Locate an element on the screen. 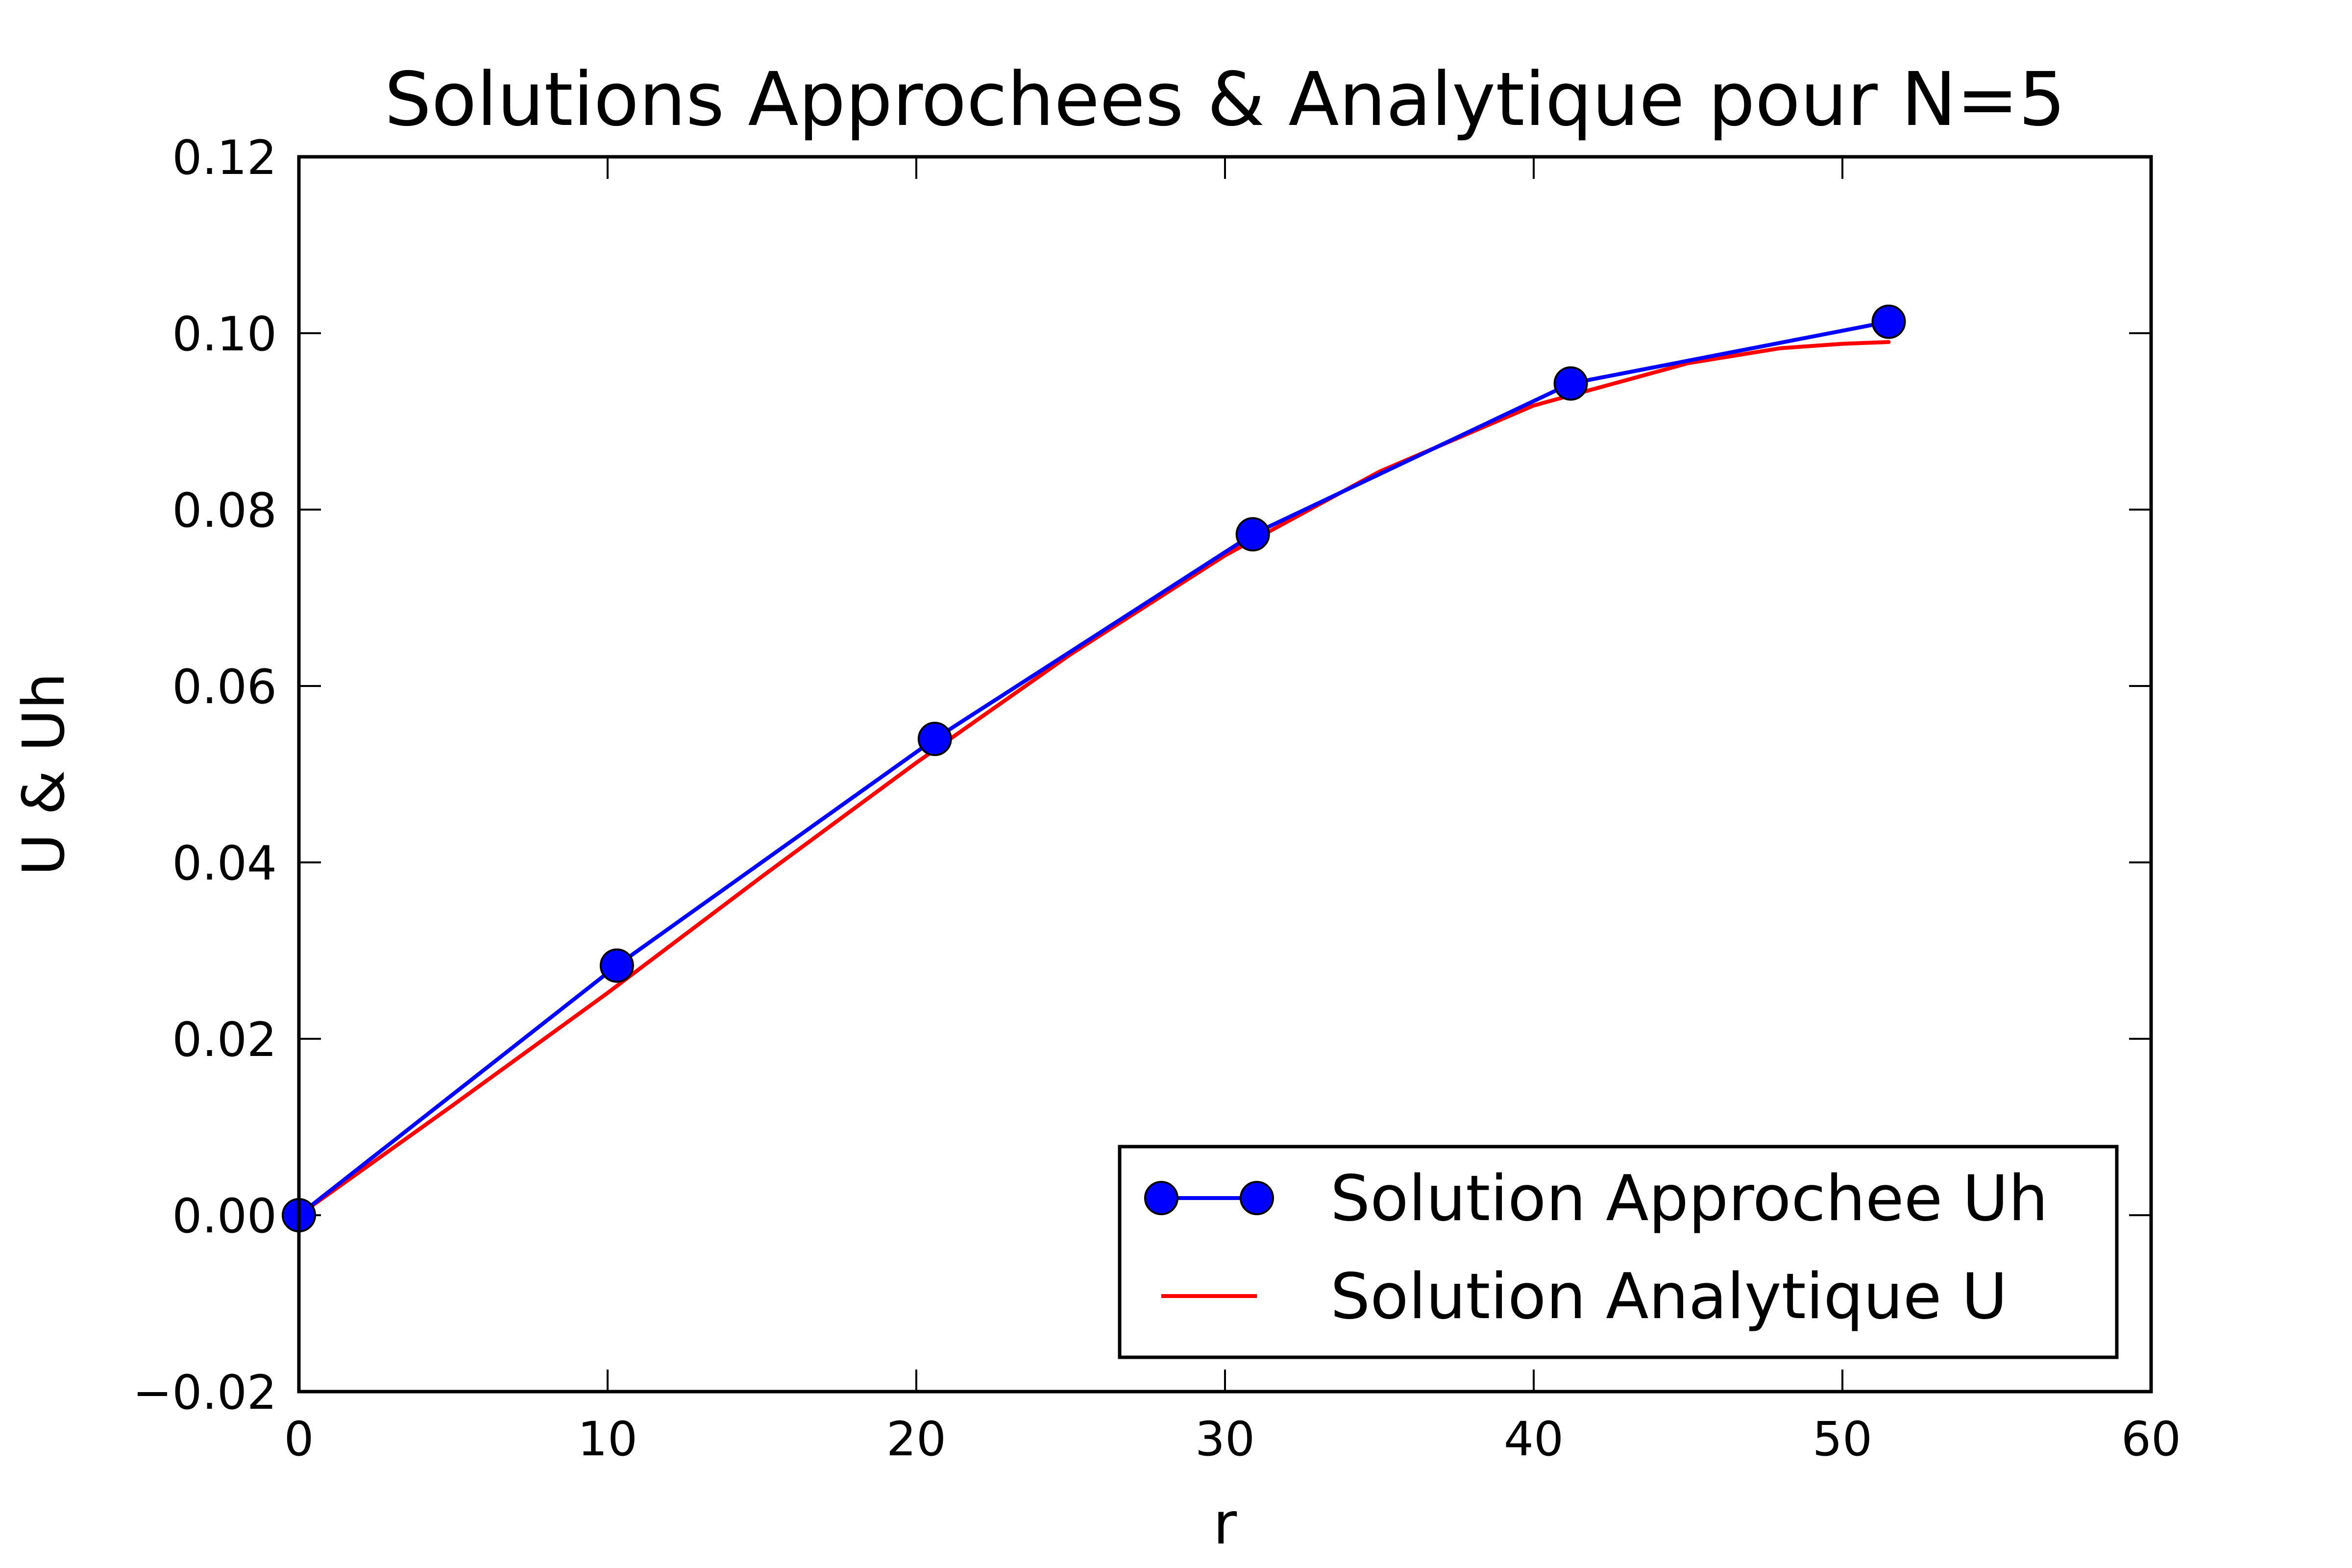 The height and width of the screenshot is (1568, 2352). x-tick-label: 40 is located at coordinates (1534, 1439).